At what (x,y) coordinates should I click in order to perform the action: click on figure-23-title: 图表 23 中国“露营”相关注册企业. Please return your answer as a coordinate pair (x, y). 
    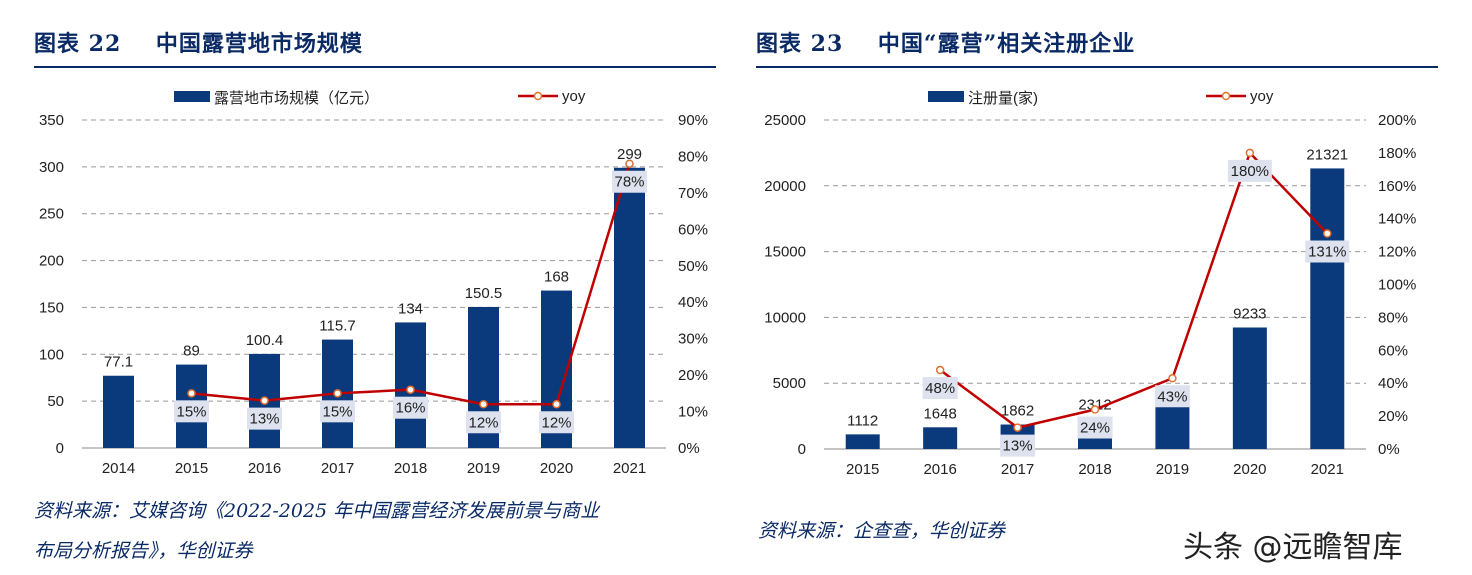
    Looking at the image, I should click on (945, 42).